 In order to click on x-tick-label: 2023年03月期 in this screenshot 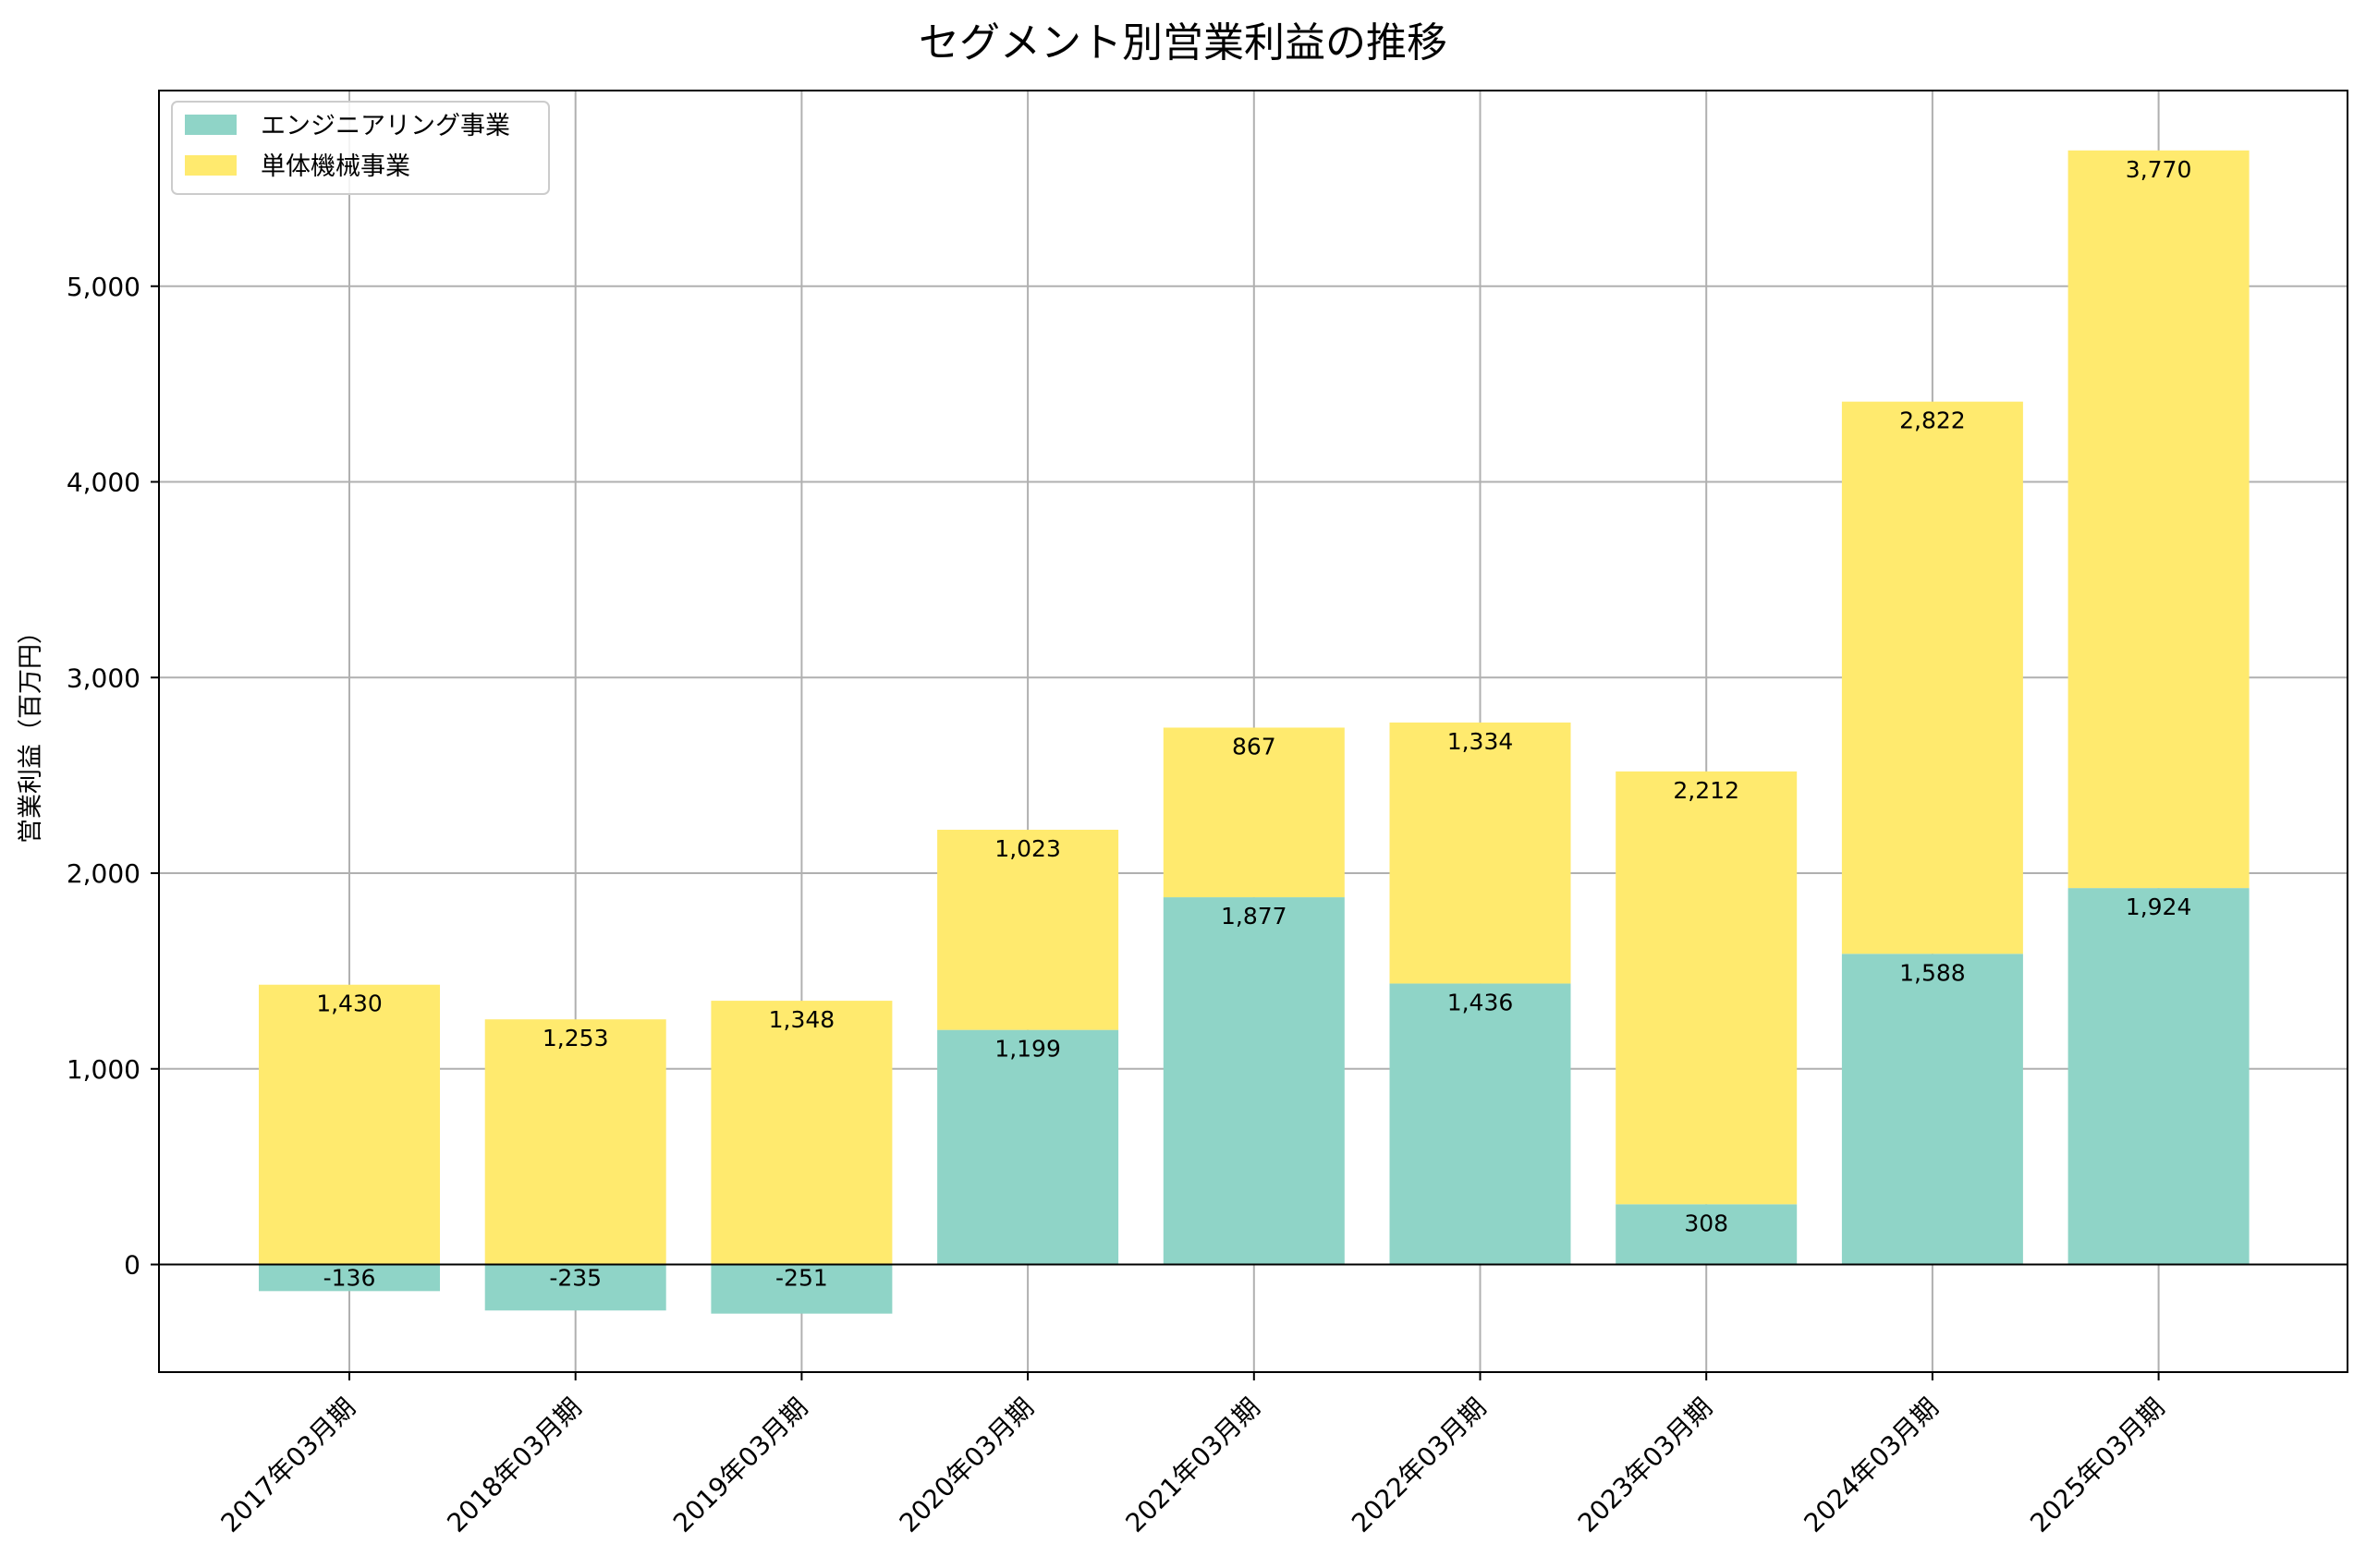, I will do `click(1645, 1465)`.